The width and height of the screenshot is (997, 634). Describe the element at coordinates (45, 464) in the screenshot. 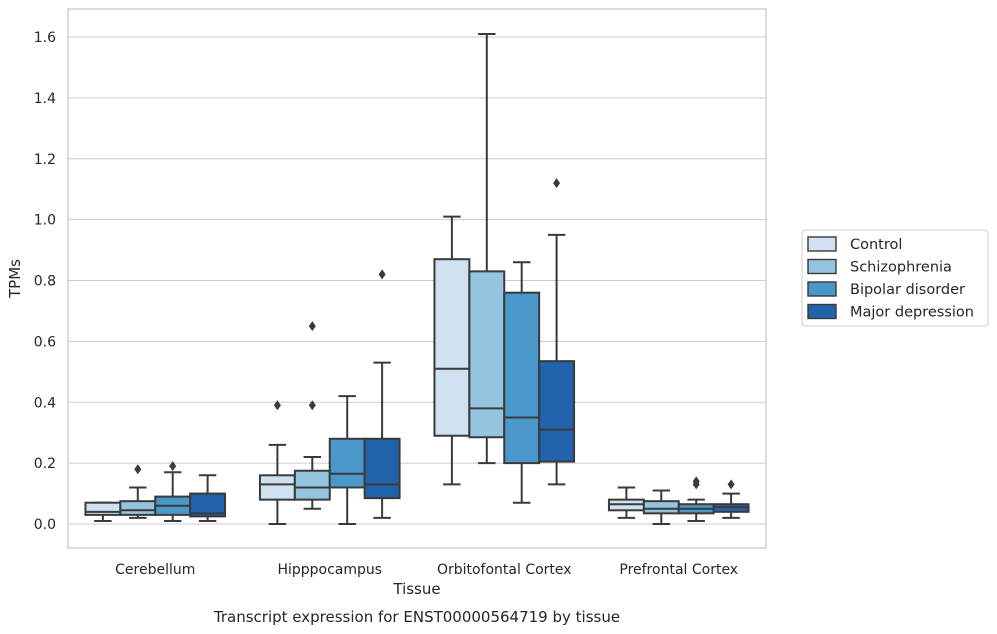

I see `y-tick-label: 0.2` at that location.